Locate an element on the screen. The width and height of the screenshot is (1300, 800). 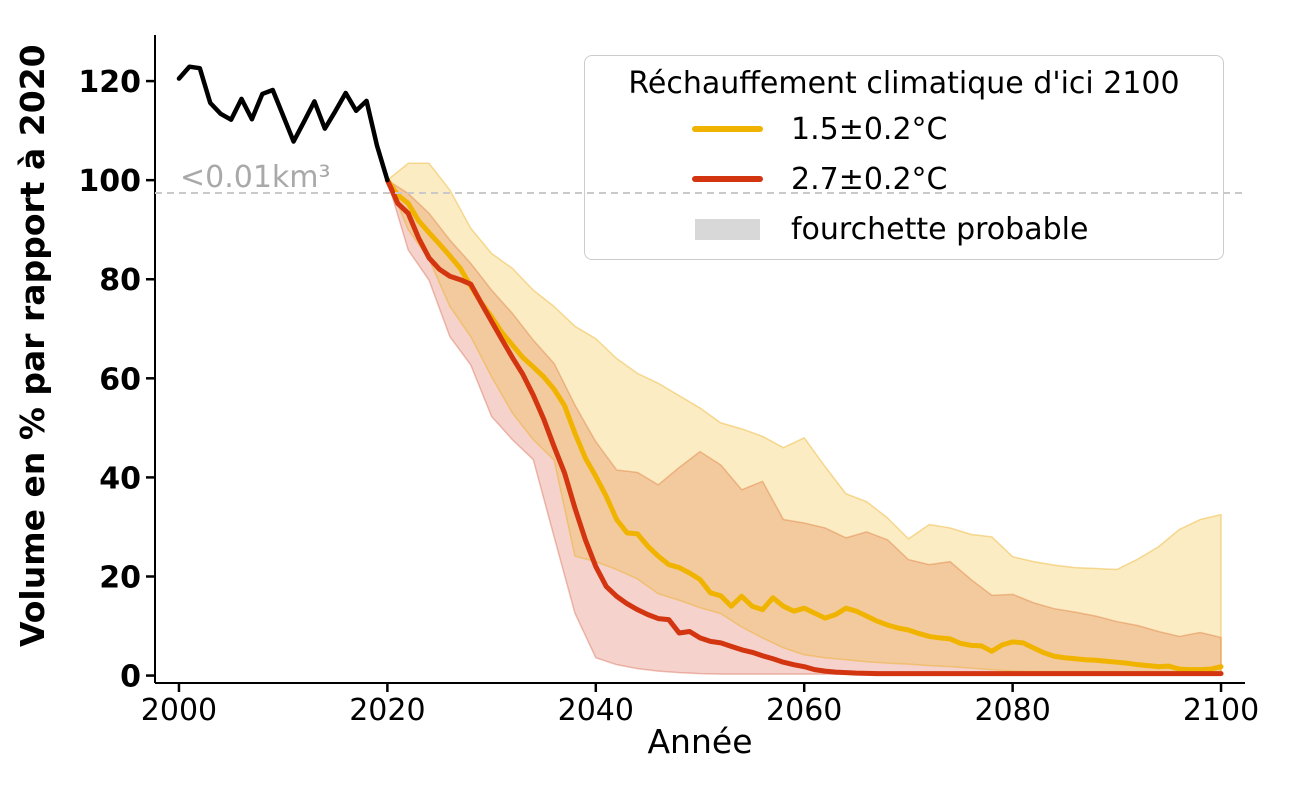
x-tick-label: 2020 is located at coordinates (387, 710).